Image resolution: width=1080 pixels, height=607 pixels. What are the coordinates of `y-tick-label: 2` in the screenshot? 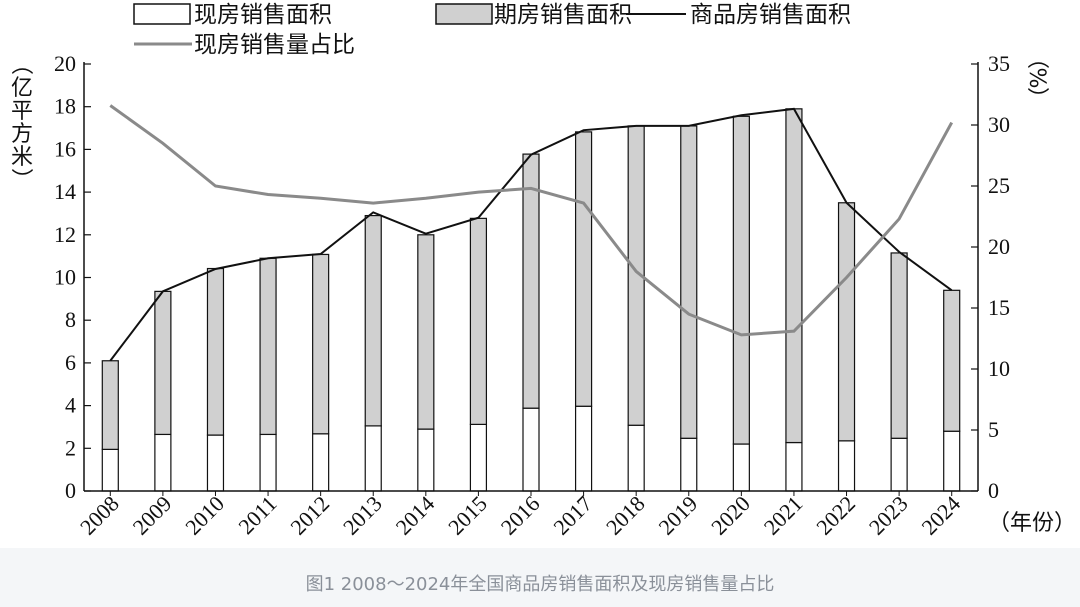 It's located at (70, 447).